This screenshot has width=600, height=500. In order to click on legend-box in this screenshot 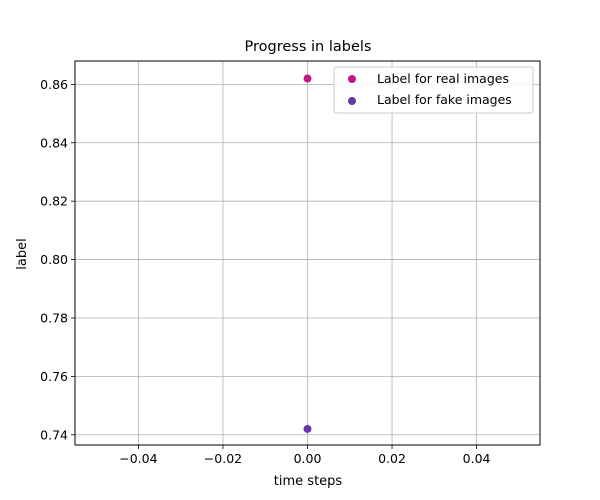, I will do `click(433, 90)`.